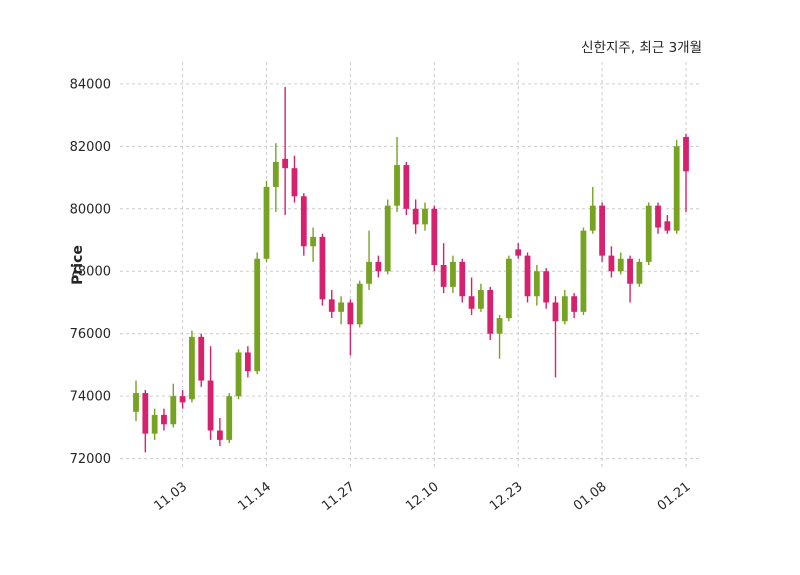 This screenshot has height=575, width=800. Describe the element at coordinates (506, 496) in the screenshot. I see `x-tick-label: 12.23` at that location.